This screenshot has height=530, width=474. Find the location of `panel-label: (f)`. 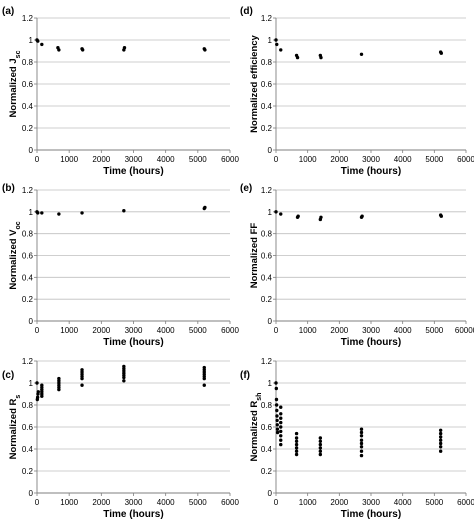

panel-label: (f) is located at coordinates (245, 375).